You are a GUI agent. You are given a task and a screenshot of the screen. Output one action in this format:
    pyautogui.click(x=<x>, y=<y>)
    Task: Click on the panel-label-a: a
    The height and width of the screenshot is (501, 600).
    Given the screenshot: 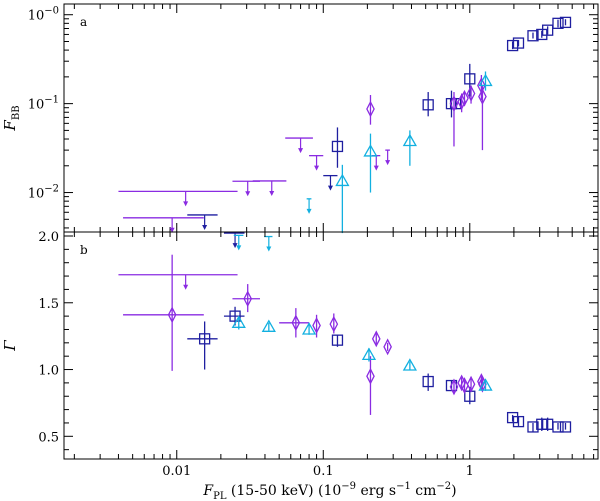 What is the action you would take?
    pyautogui.click(x=83, y=22)
    